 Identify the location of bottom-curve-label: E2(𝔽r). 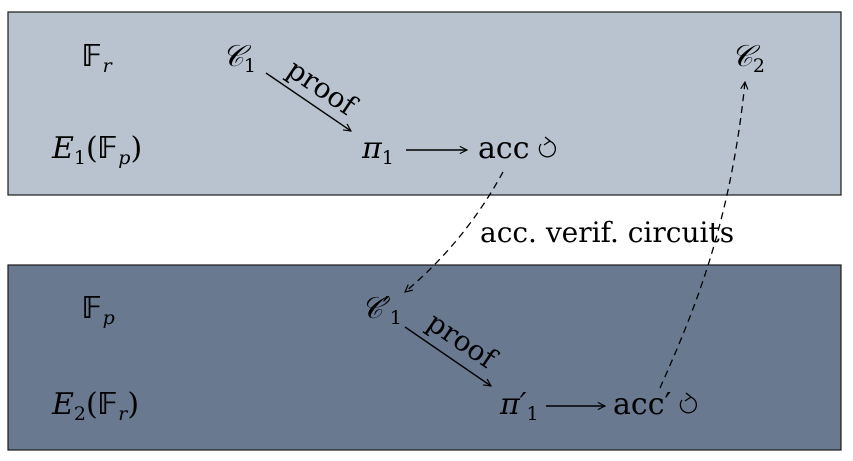
(95, 406).